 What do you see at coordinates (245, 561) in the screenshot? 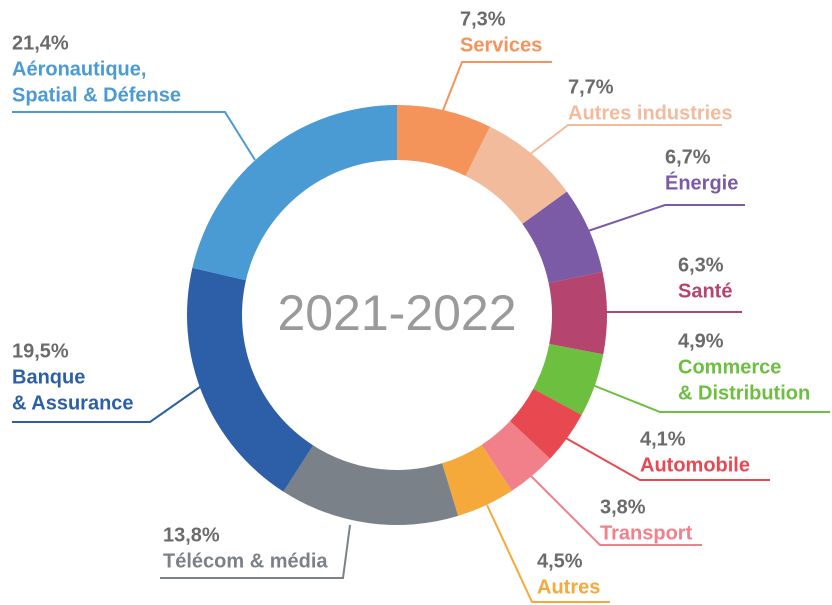
I see `category-label: Télécom & média` at bounding box center [245, 561].